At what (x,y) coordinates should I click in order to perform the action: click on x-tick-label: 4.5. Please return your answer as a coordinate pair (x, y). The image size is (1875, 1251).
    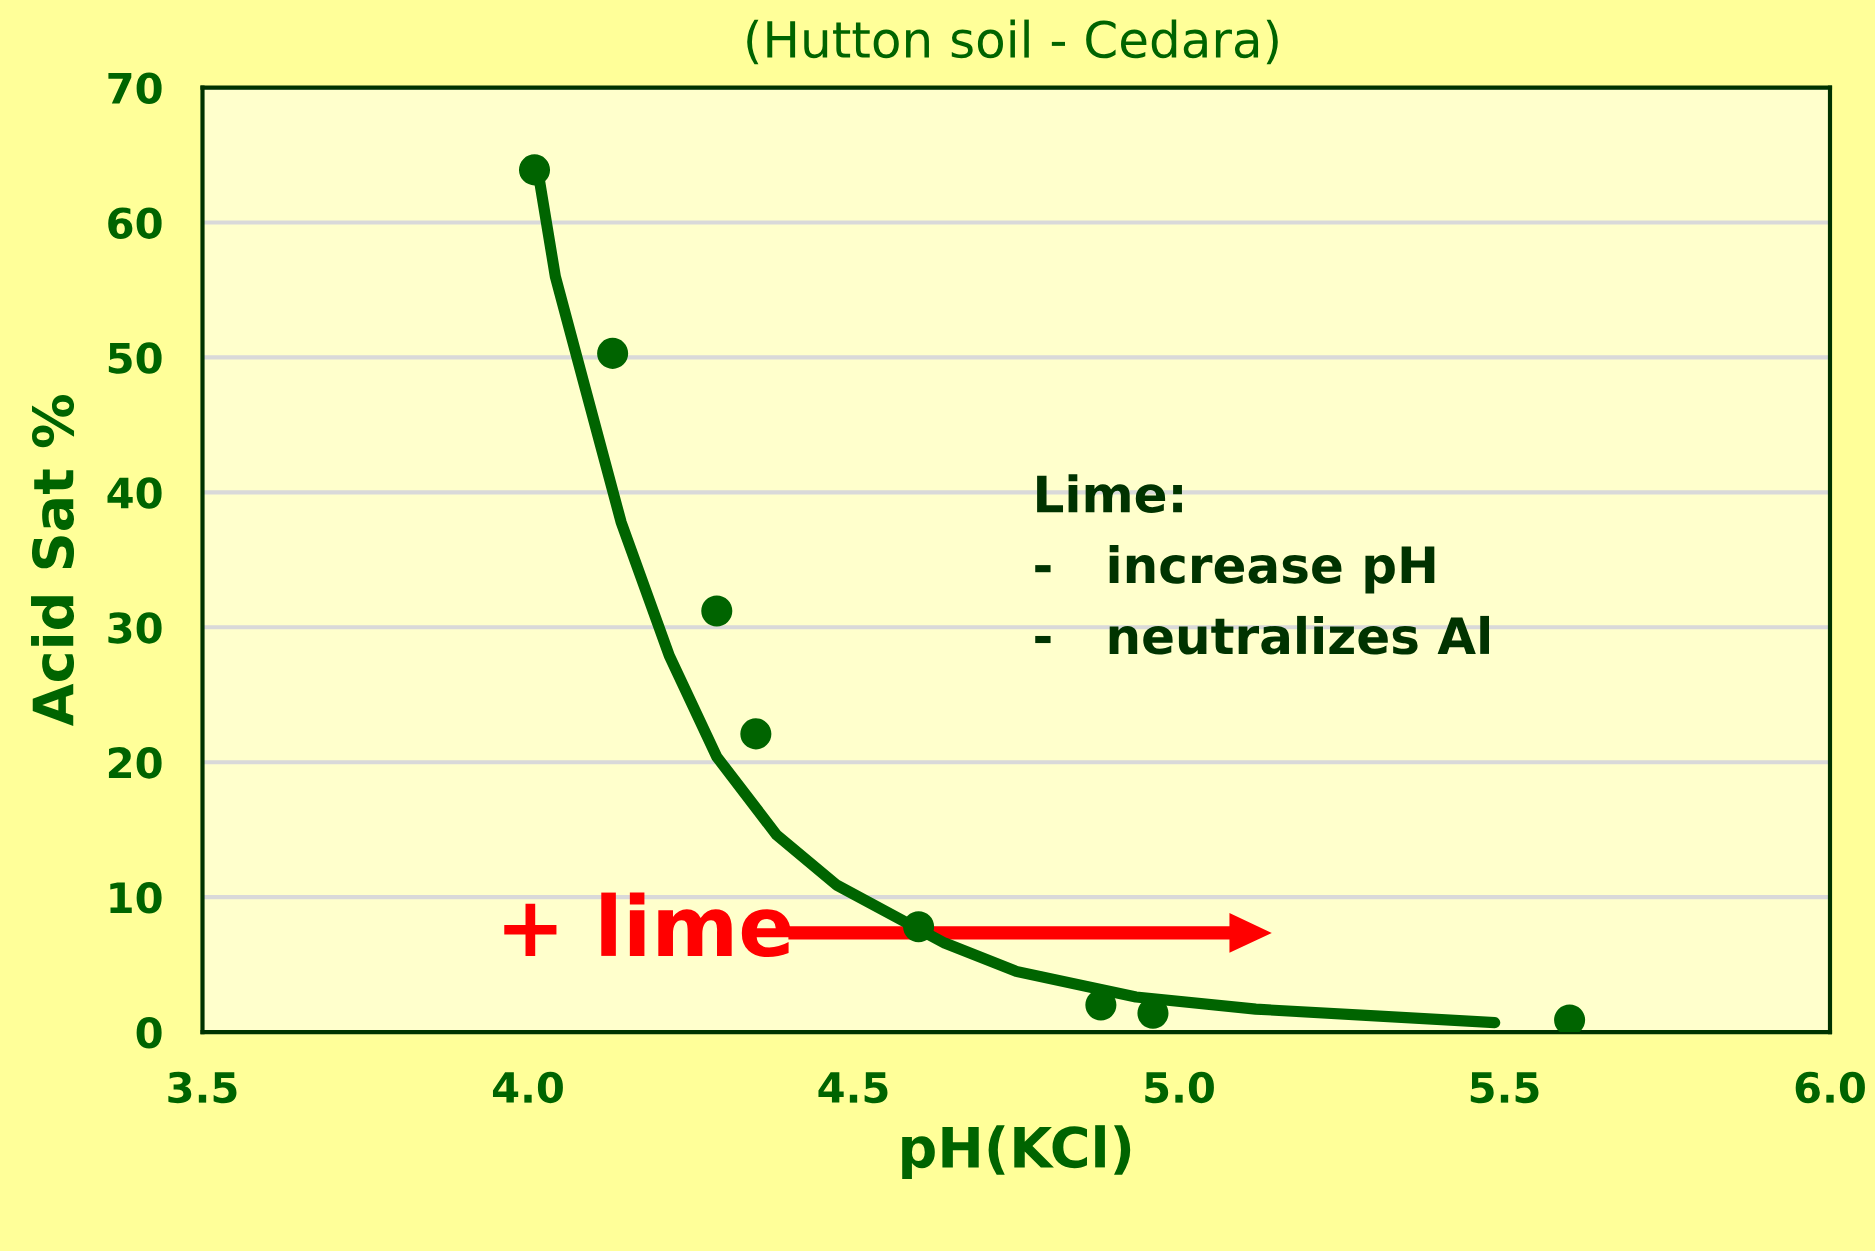
    Looking at the image, I should click on (853, 1088).